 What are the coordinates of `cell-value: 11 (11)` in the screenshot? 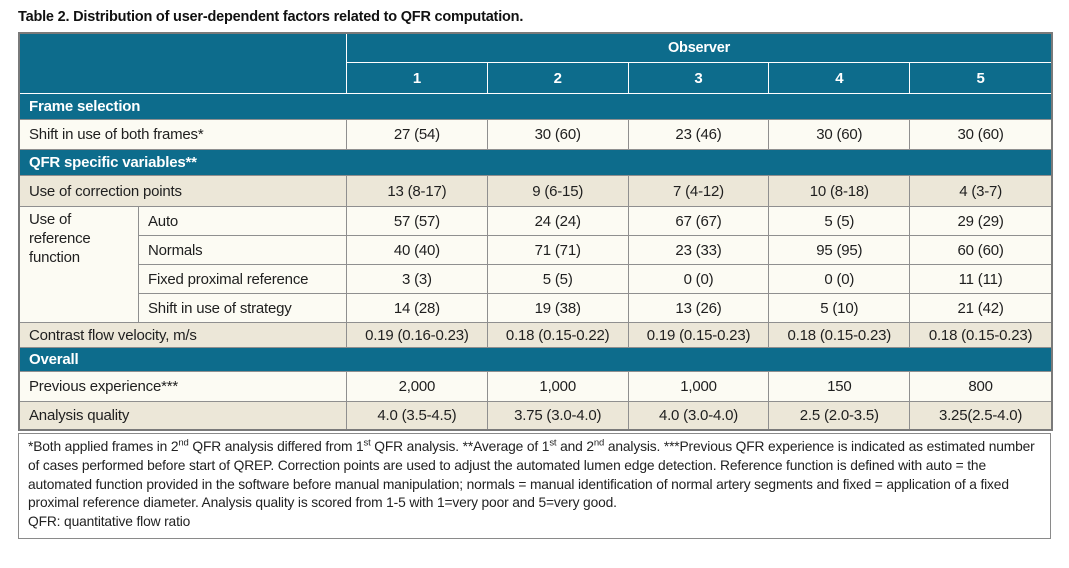 It's located at (980, 279).